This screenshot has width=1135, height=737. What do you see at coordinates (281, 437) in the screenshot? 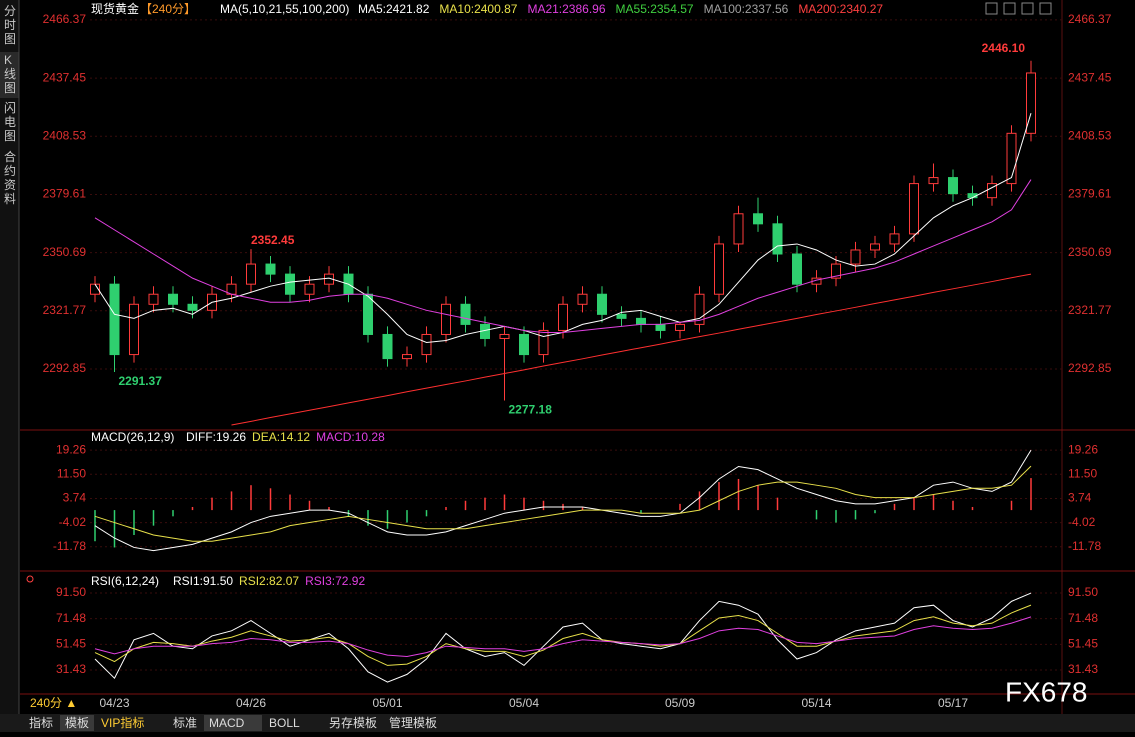
I see `legend-item: DEA:14.12` at bounding box center [281, 437].